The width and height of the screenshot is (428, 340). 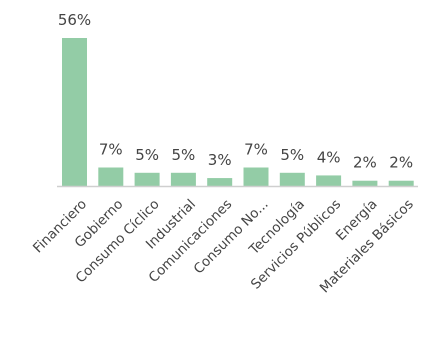 What do you see at coordinates (365, 163) in the screenshot?
I see `value-label-8: 2%` at bounding box center [365, 163].